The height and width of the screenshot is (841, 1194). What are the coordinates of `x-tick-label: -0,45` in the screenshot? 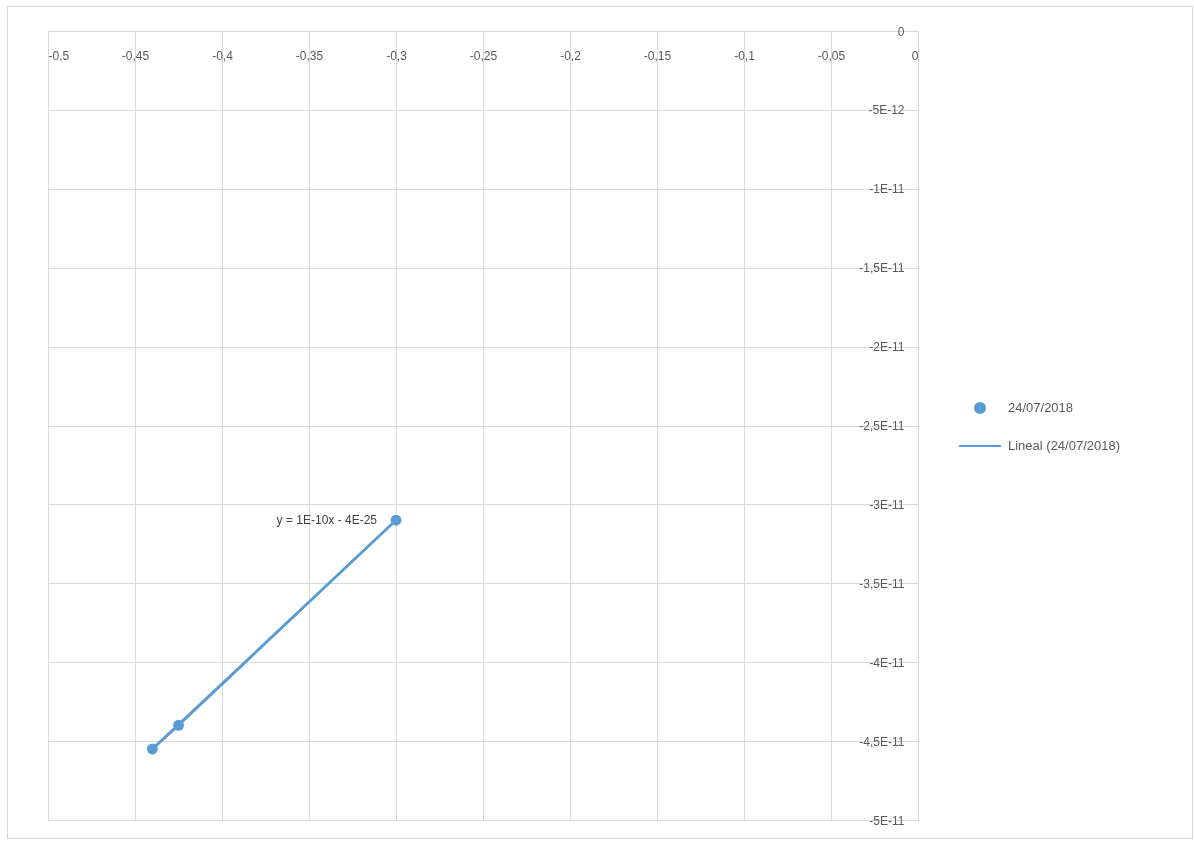 It's located at (135, 55).